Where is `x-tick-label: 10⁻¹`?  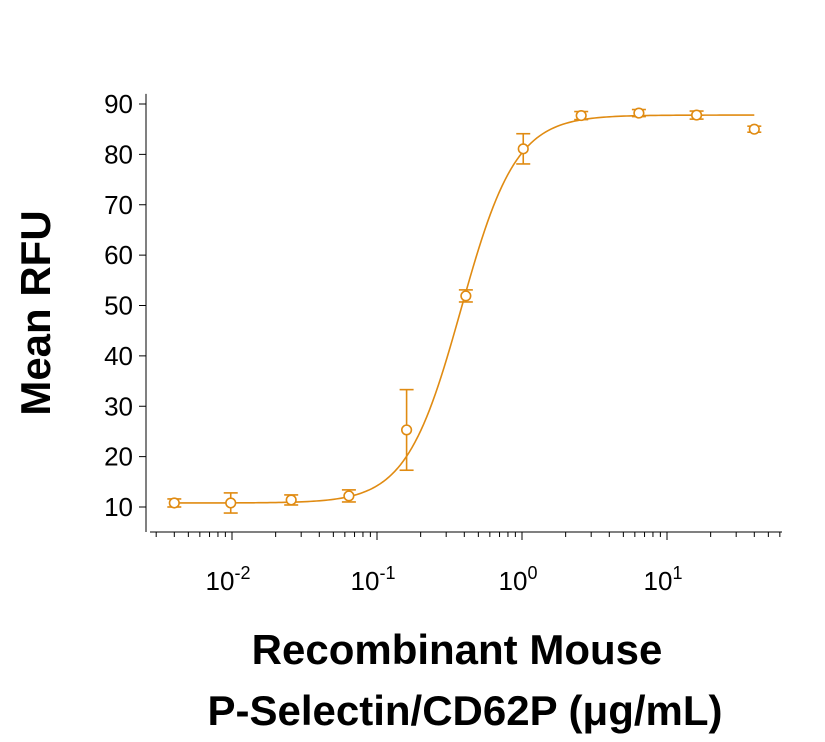 x-tick-label: 10⁻¹ is located at coordinates (373, 579).